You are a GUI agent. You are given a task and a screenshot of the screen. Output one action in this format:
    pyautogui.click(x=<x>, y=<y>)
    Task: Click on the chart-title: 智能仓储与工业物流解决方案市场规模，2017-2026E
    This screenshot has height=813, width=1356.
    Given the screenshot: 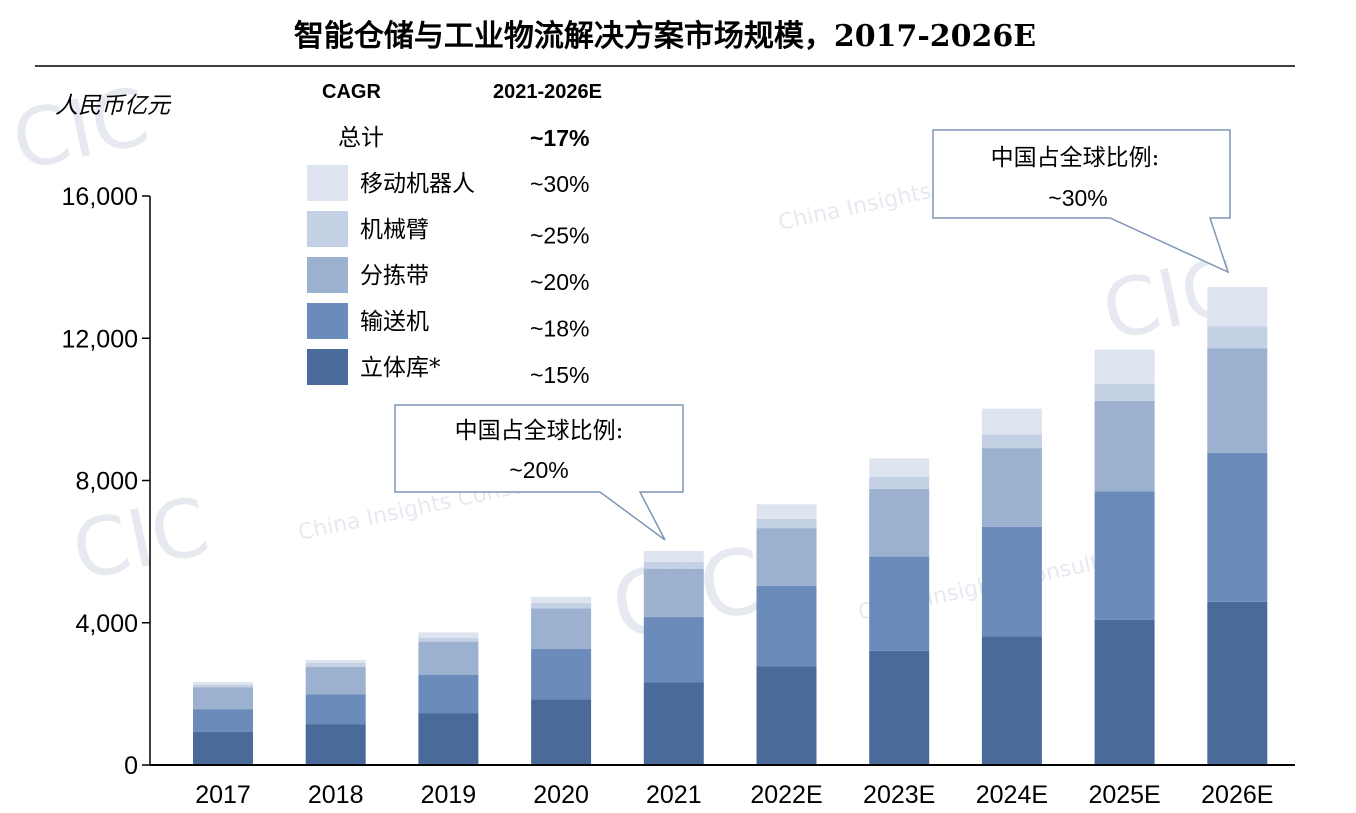 What is the action you would take?
    pyautogui.click(x=665, y=36)
    